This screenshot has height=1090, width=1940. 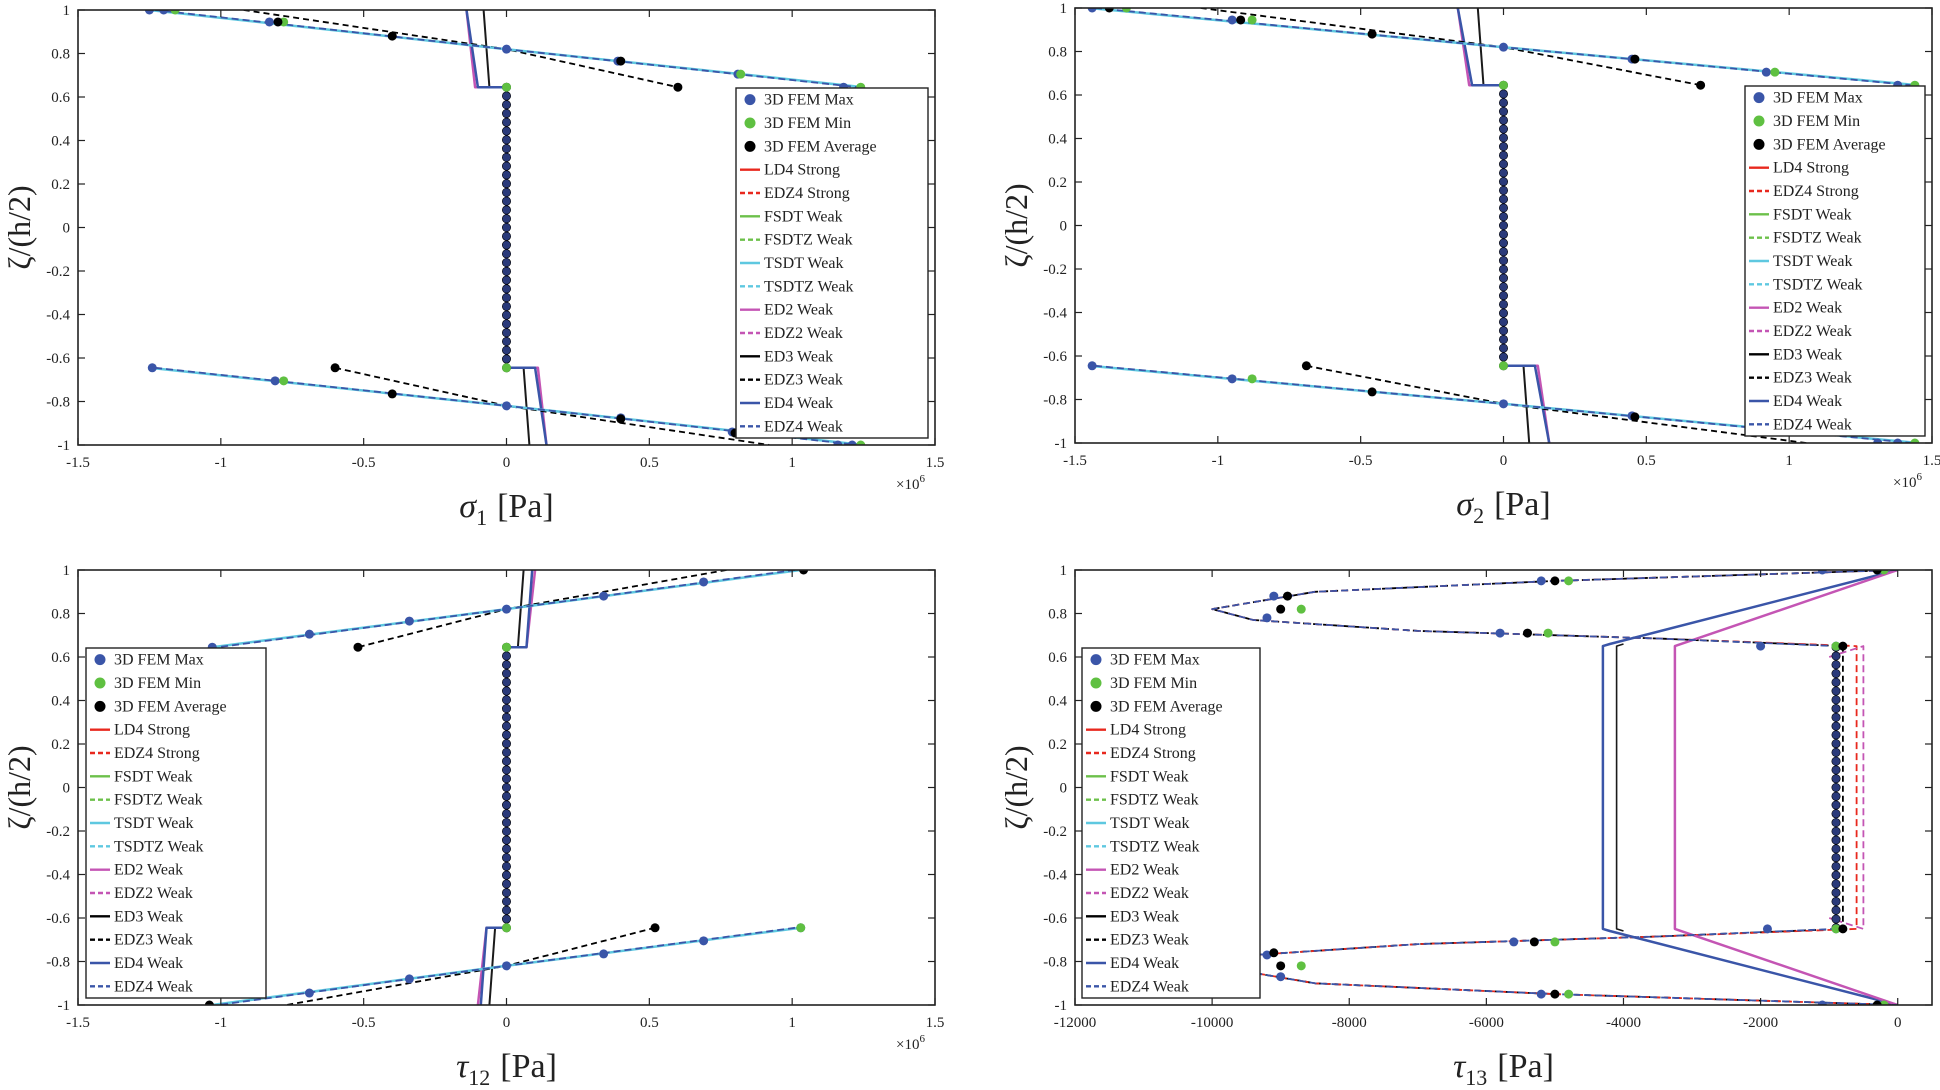 What do you see at coordinates (809, 100) in the screenshot?
I see `legend-label: 3D FEM Max` at bounding box center [809, 100].